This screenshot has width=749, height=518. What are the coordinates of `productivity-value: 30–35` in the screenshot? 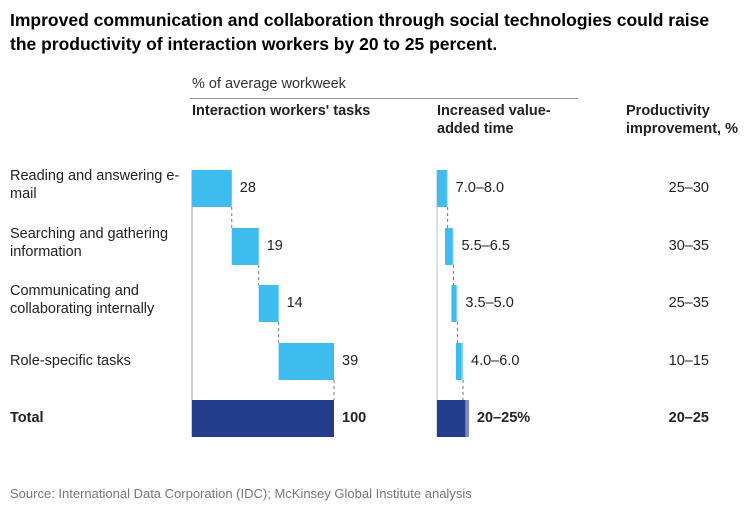 It's located at (688, 246).